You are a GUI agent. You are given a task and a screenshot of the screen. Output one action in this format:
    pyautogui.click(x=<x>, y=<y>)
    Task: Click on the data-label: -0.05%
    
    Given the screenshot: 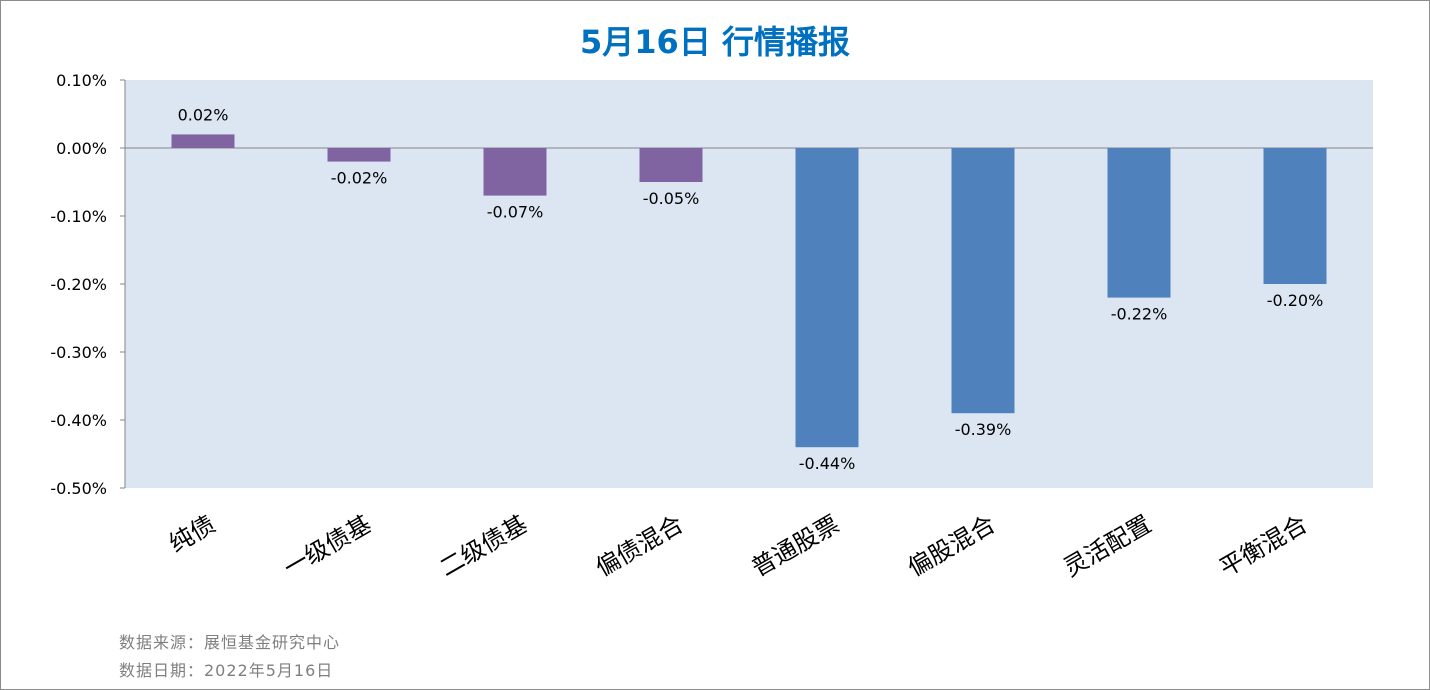 What is the action you would take?
    pyautogui.click(x=671, y=198)
    